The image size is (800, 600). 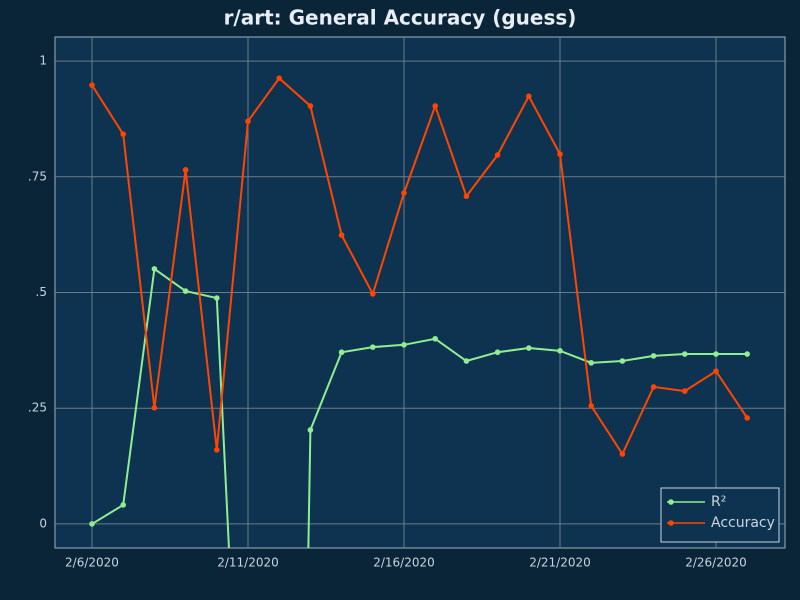 What do you see at coordinates (718, 502) in the screenshot?
I see `legend-label: R²` at bounding box center [718, 502].